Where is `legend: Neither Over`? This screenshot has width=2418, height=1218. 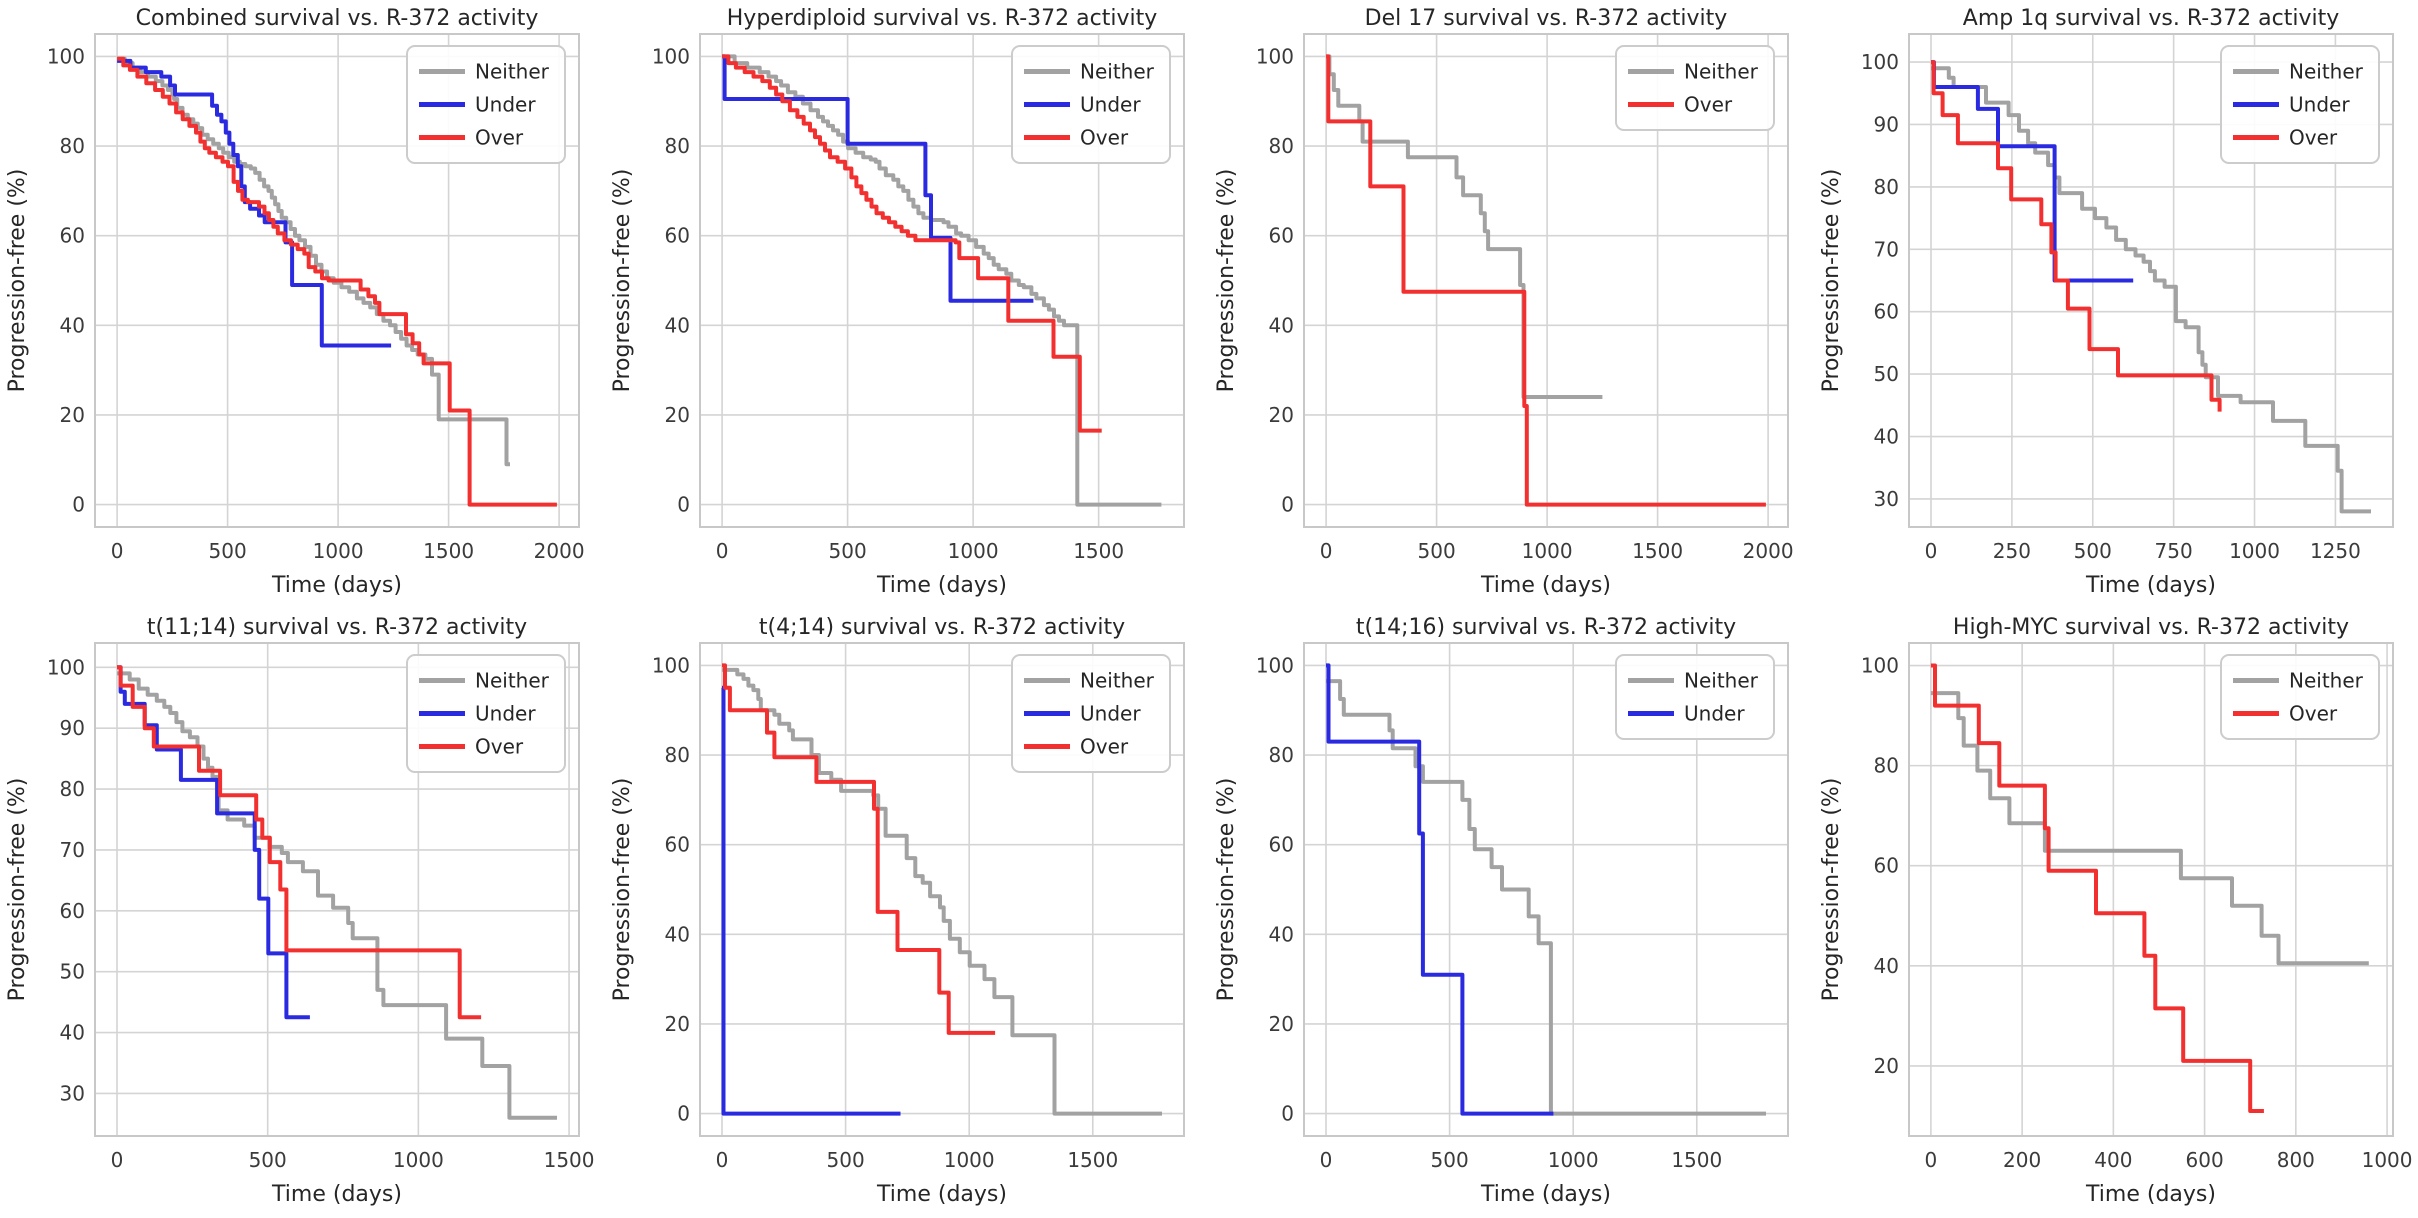
legend: Neither Over is located at coordinates (2299, 697).